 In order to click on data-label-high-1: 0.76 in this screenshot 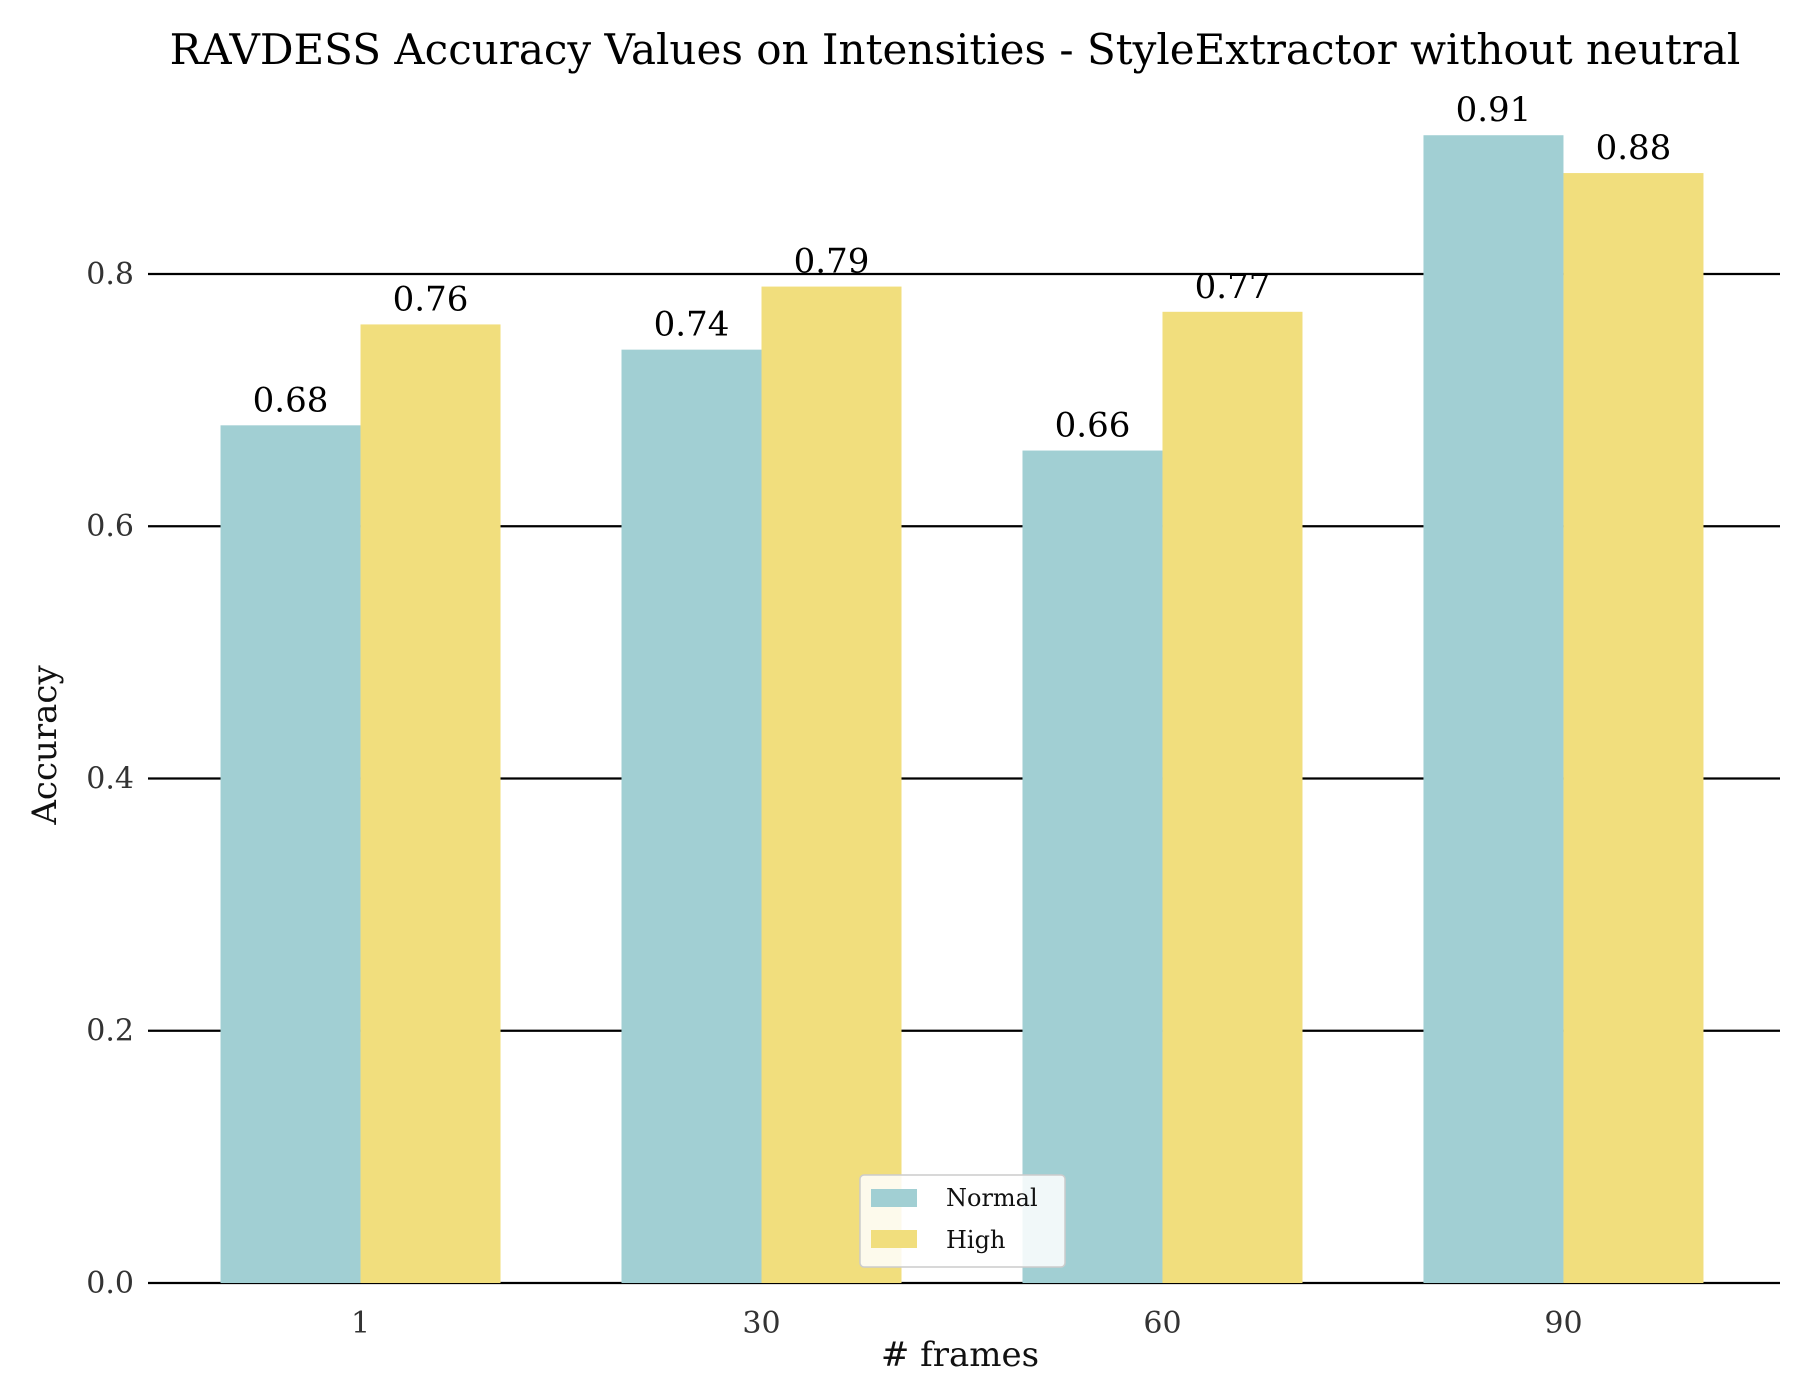, I will do `click(431, 299)`.